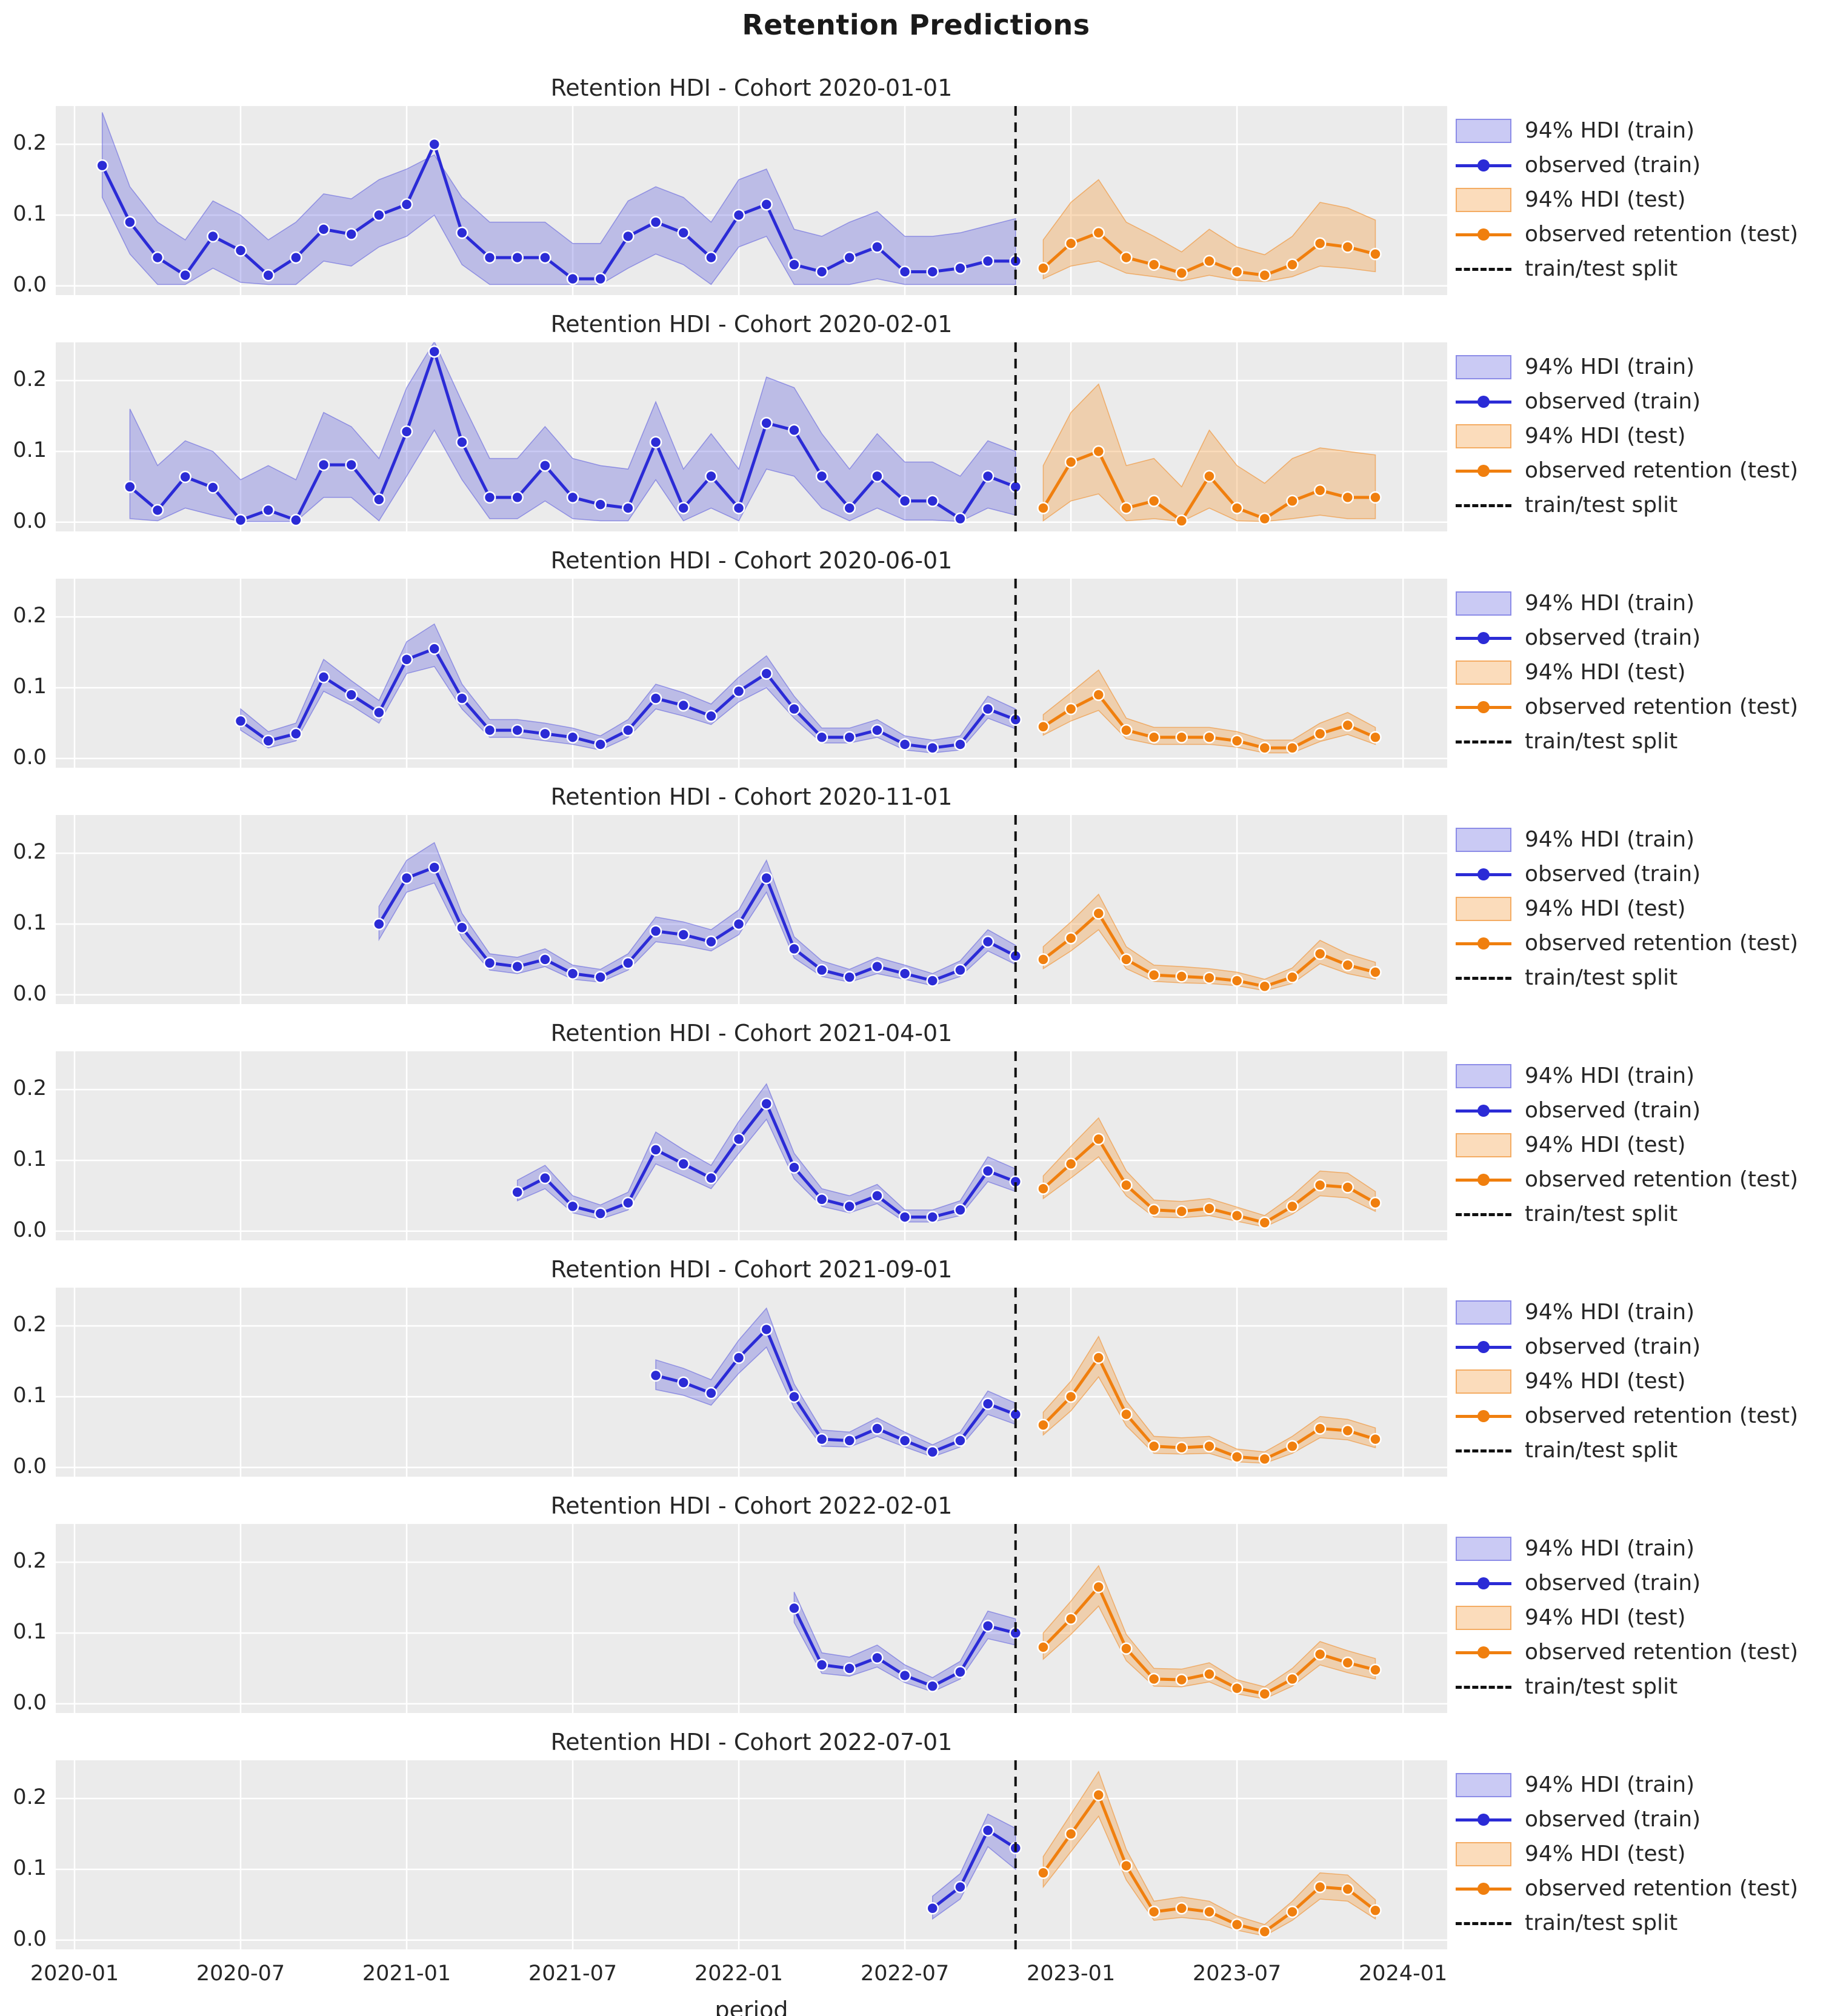 The width and height of the screenshot is (1832, 2016). Describe the element at coordinates (1662, 1415) in the screenshot. I see `legend-label: observed retention (test)` at that location.